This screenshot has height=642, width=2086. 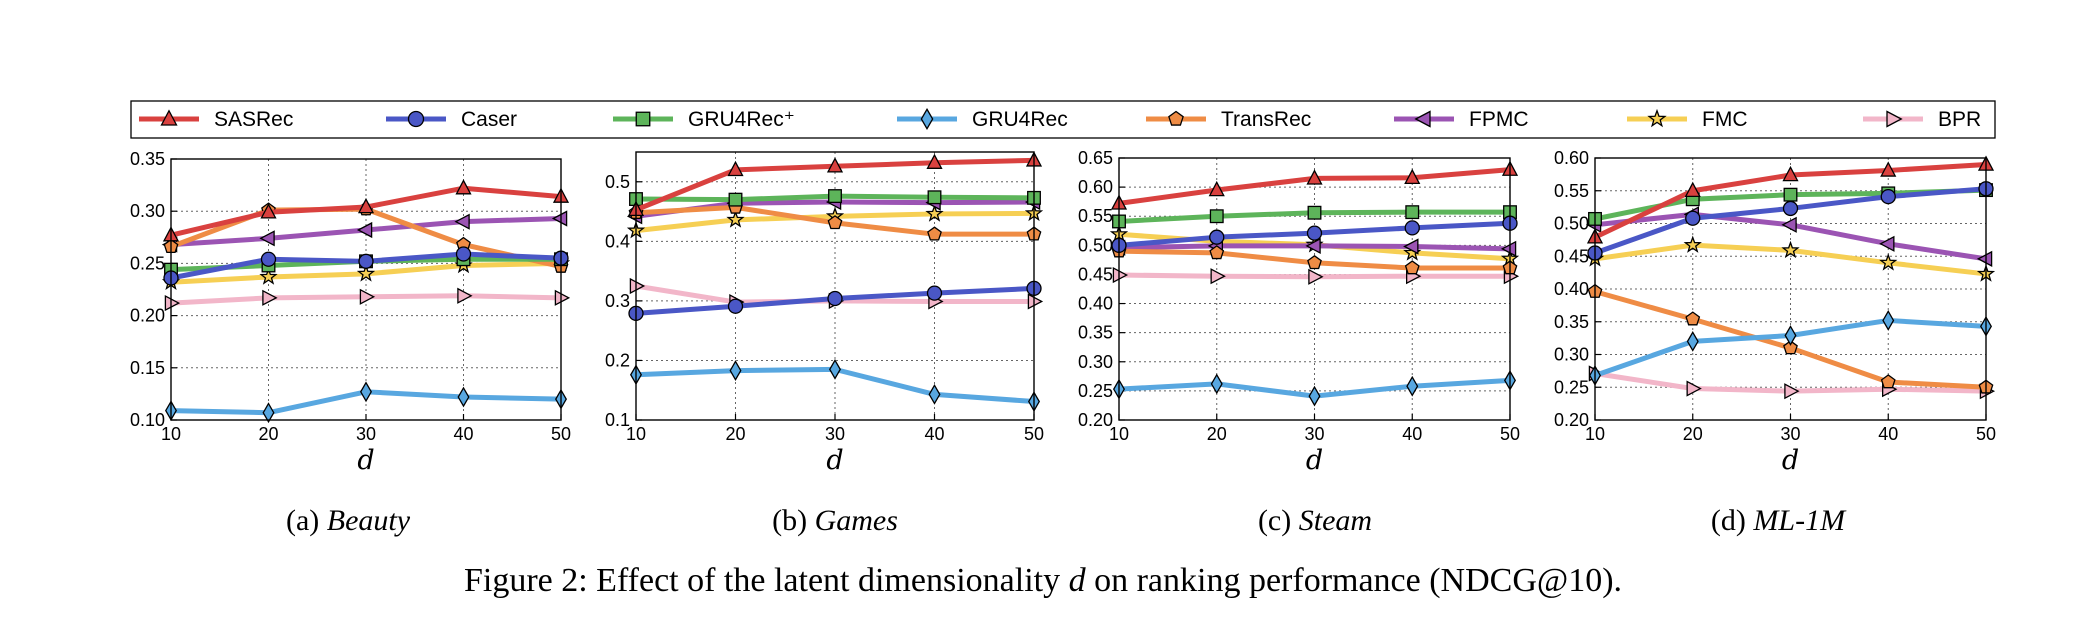 I want to click on legend-label-sasrec: SASRec, so click(x=253, y=119).